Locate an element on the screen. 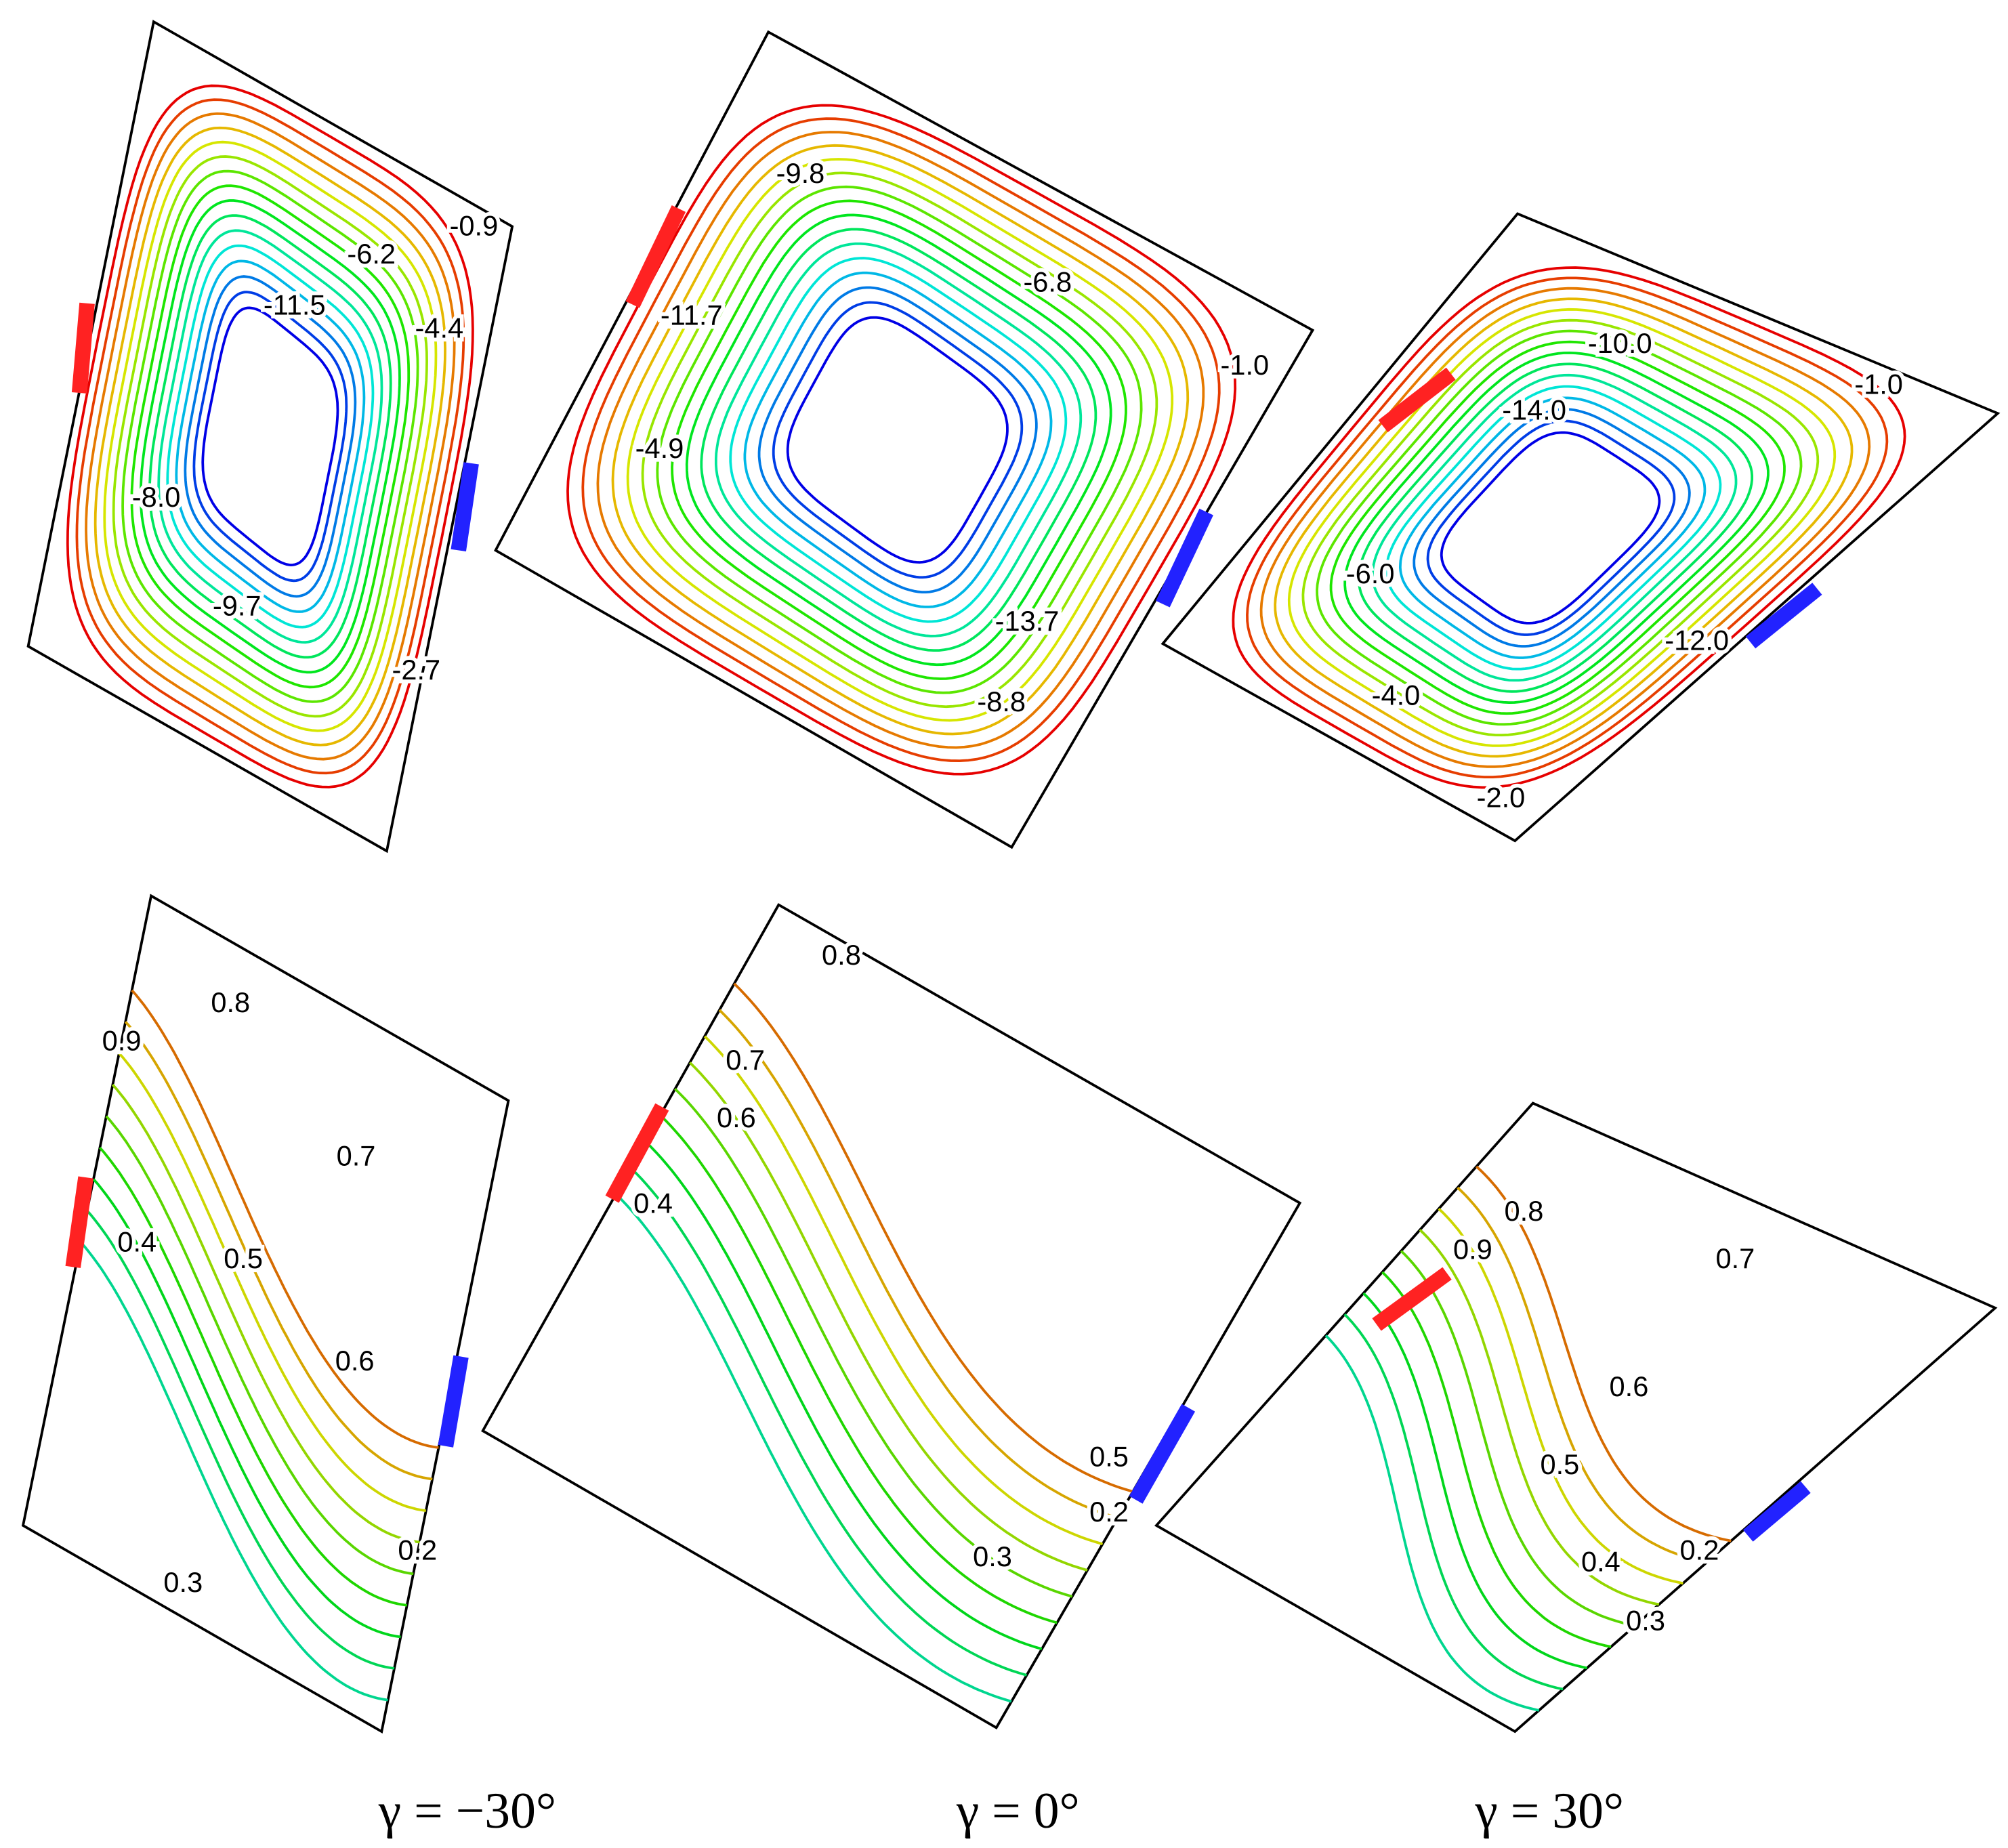 This screenshot has width=2008, height=1848. contour-label: -11.5 is located at coordinates (295, 304).